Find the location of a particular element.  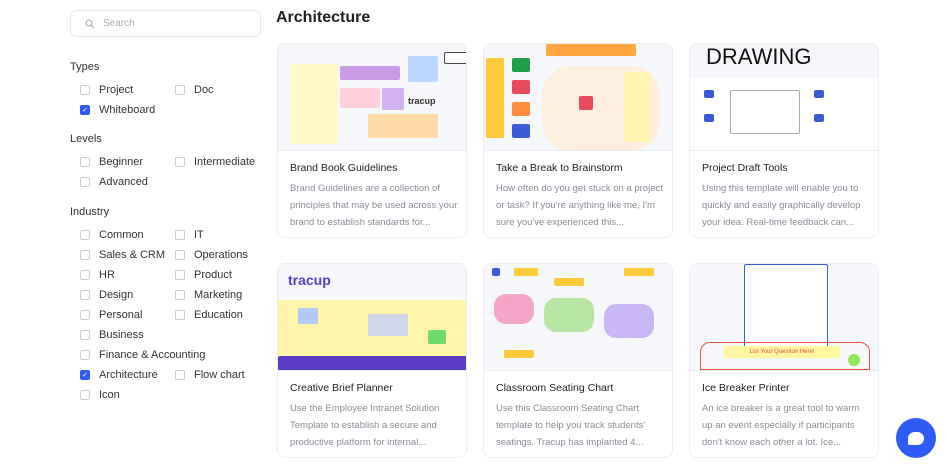

checkbox-label: Doc is located at coordinates (204, 90).